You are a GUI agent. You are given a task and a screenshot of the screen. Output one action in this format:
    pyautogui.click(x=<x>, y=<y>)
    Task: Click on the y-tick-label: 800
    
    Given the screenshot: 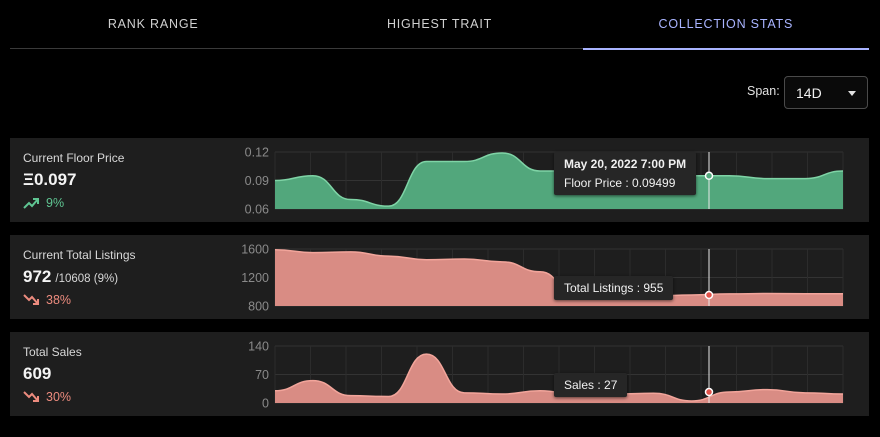 What is the action you would take?
    pyautogui.click(x=258, y=307)
    